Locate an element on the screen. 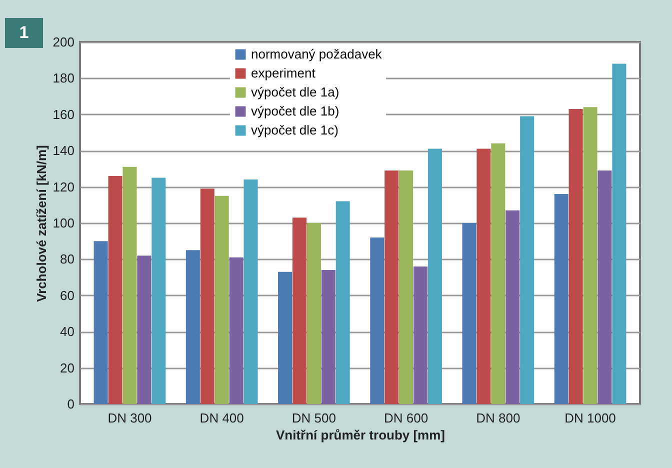  y-tick-label: 80 is located at coordinates (67, 259).